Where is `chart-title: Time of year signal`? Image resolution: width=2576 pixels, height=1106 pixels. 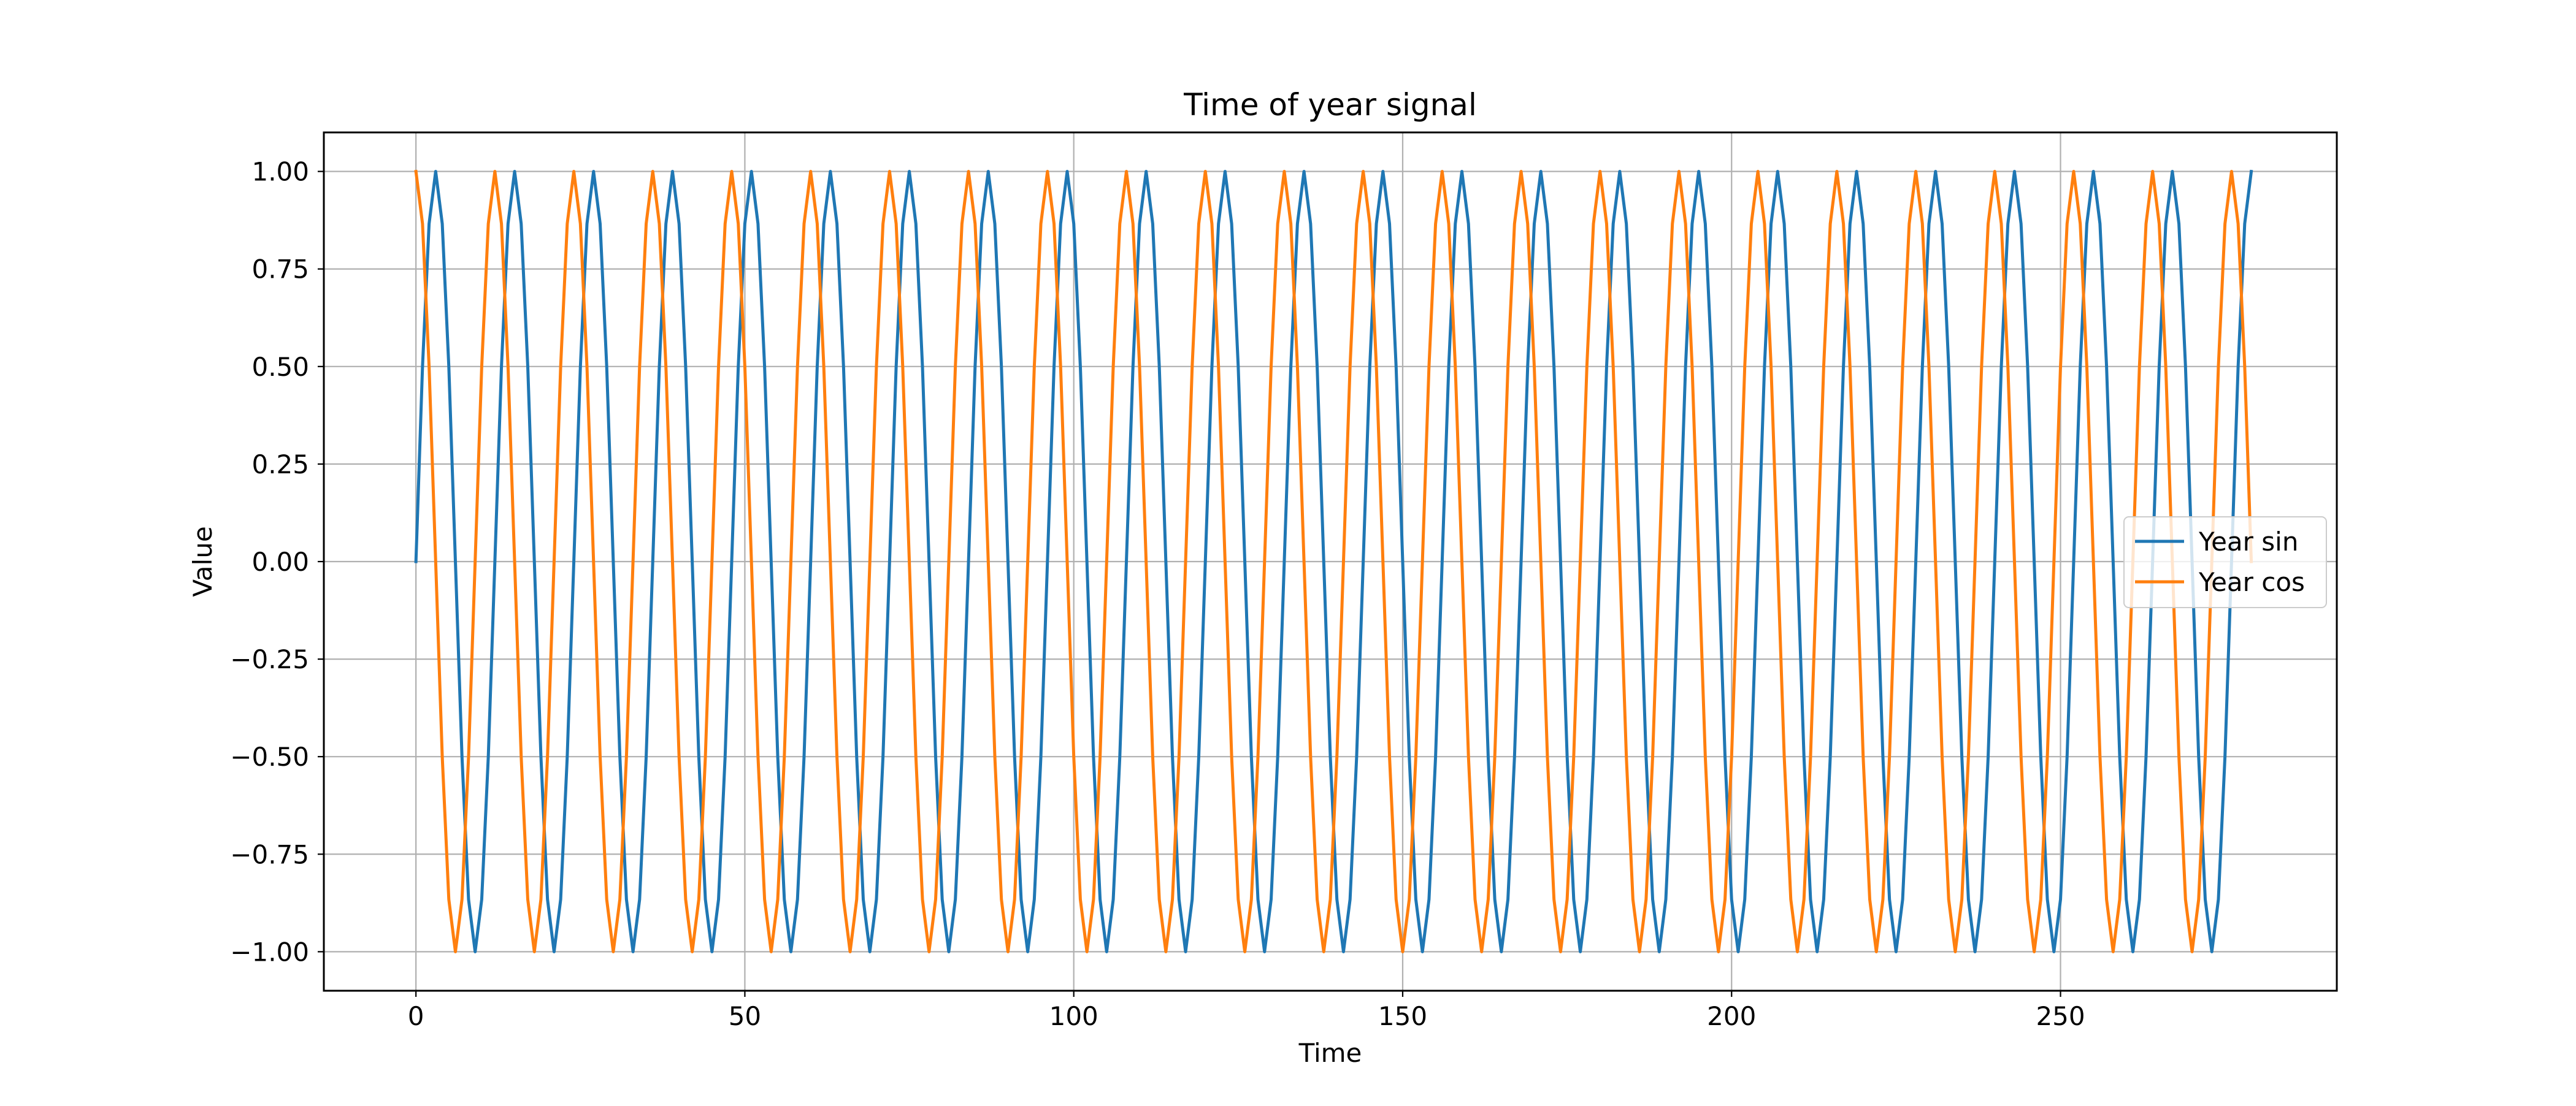
chart-title: Time of year signal is located at coordinates (1330, 105).